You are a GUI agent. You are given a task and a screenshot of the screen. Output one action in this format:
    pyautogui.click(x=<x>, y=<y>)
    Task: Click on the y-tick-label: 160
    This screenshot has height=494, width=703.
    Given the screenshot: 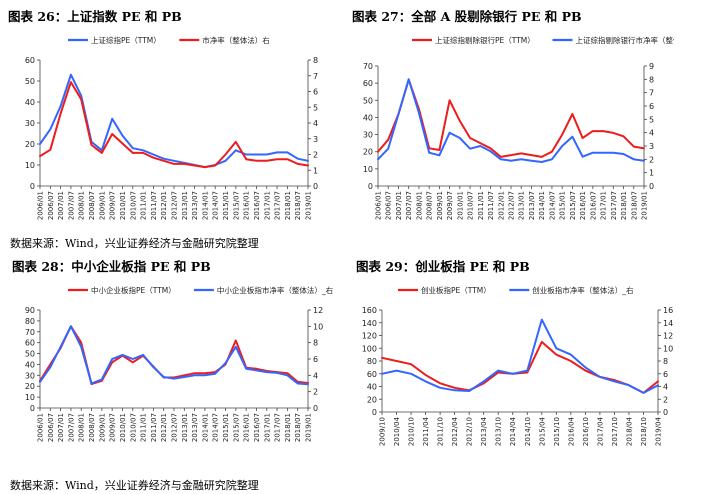 What is the action you would take?
    pyautogui.click(x=369, y=310)
    